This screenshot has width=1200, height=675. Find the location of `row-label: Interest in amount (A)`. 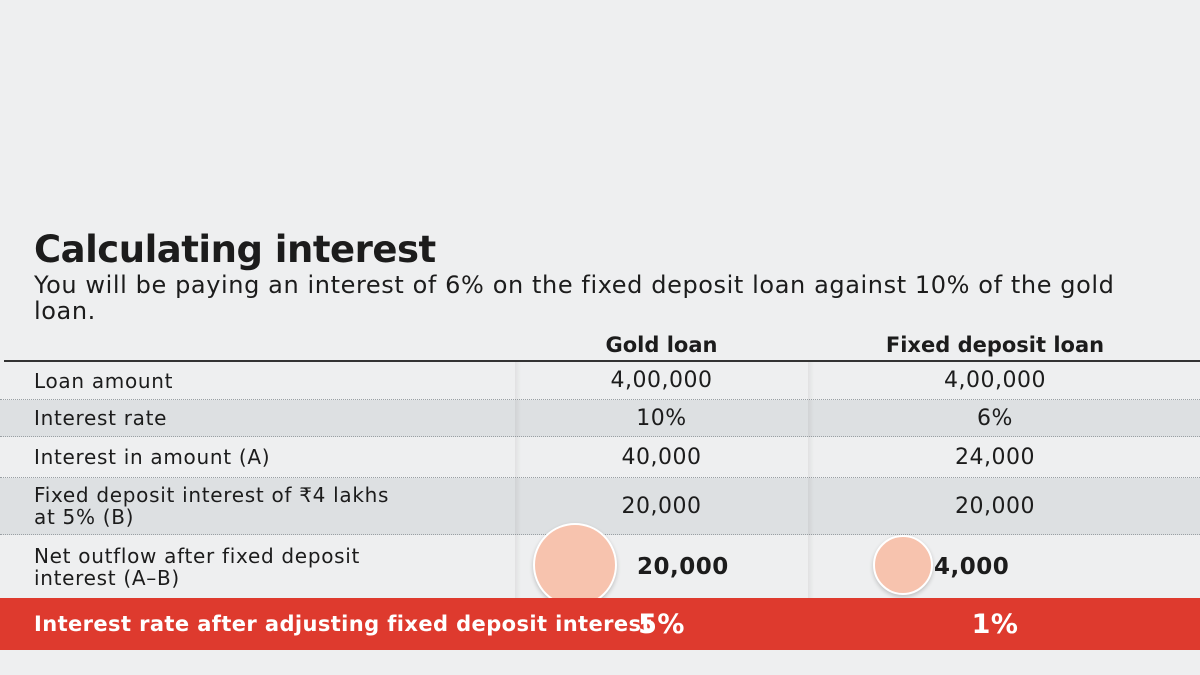

row-label: Interest in amount (A) is located at coordinates (152, 457).